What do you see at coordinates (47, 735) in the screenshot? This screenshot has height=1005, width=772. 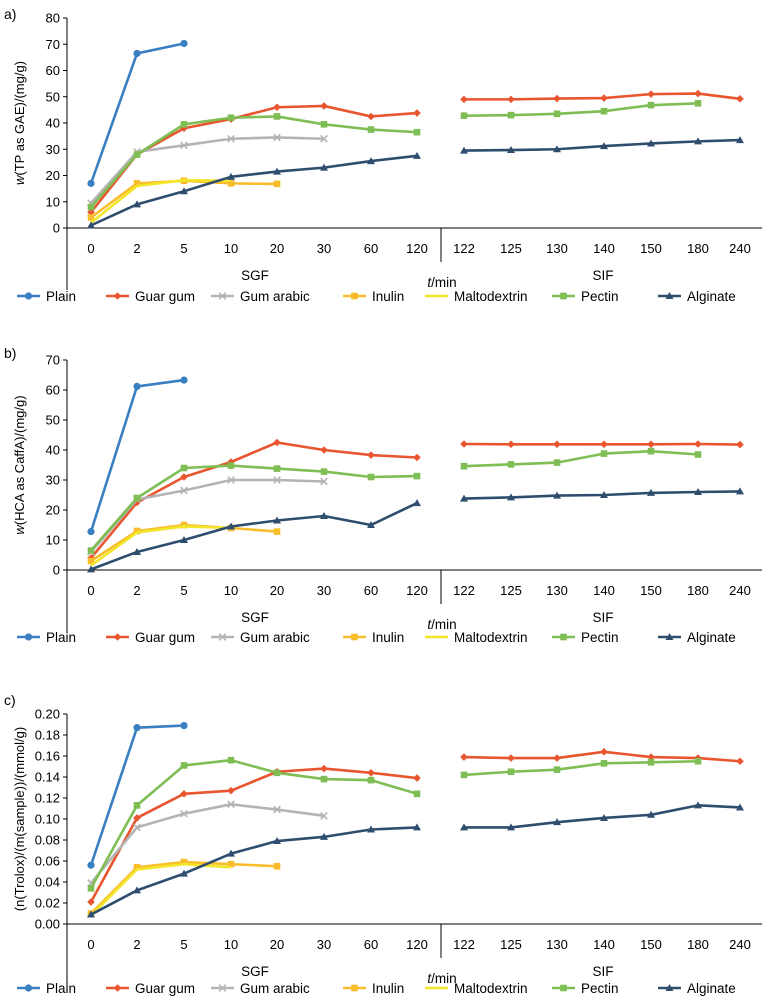 I see `y-tick-label: 0.18` at bounding box center [47, 735].